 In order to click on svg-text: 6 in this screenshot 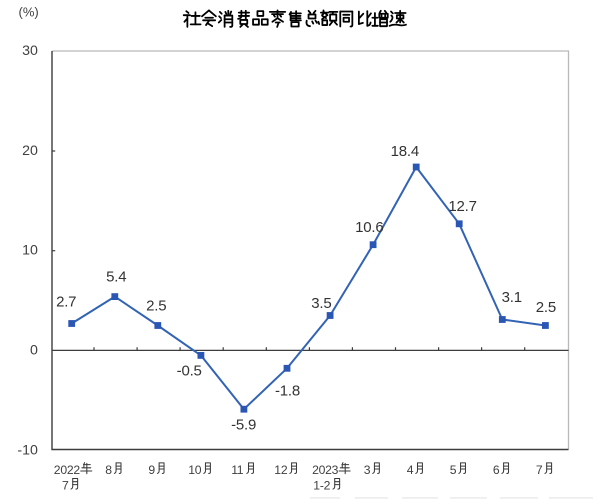, I will do `click(496, 470)`.